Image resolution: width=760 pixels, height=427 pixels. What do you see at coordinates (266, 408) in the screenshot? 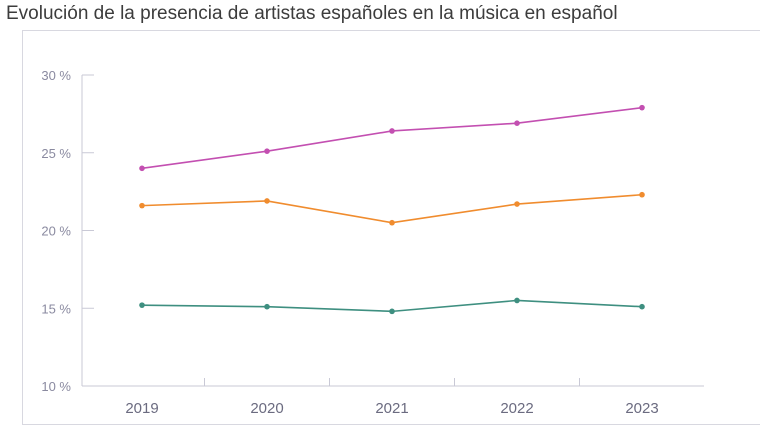
I see `x-tick-label: 2020` at bounding box center [266, 408].